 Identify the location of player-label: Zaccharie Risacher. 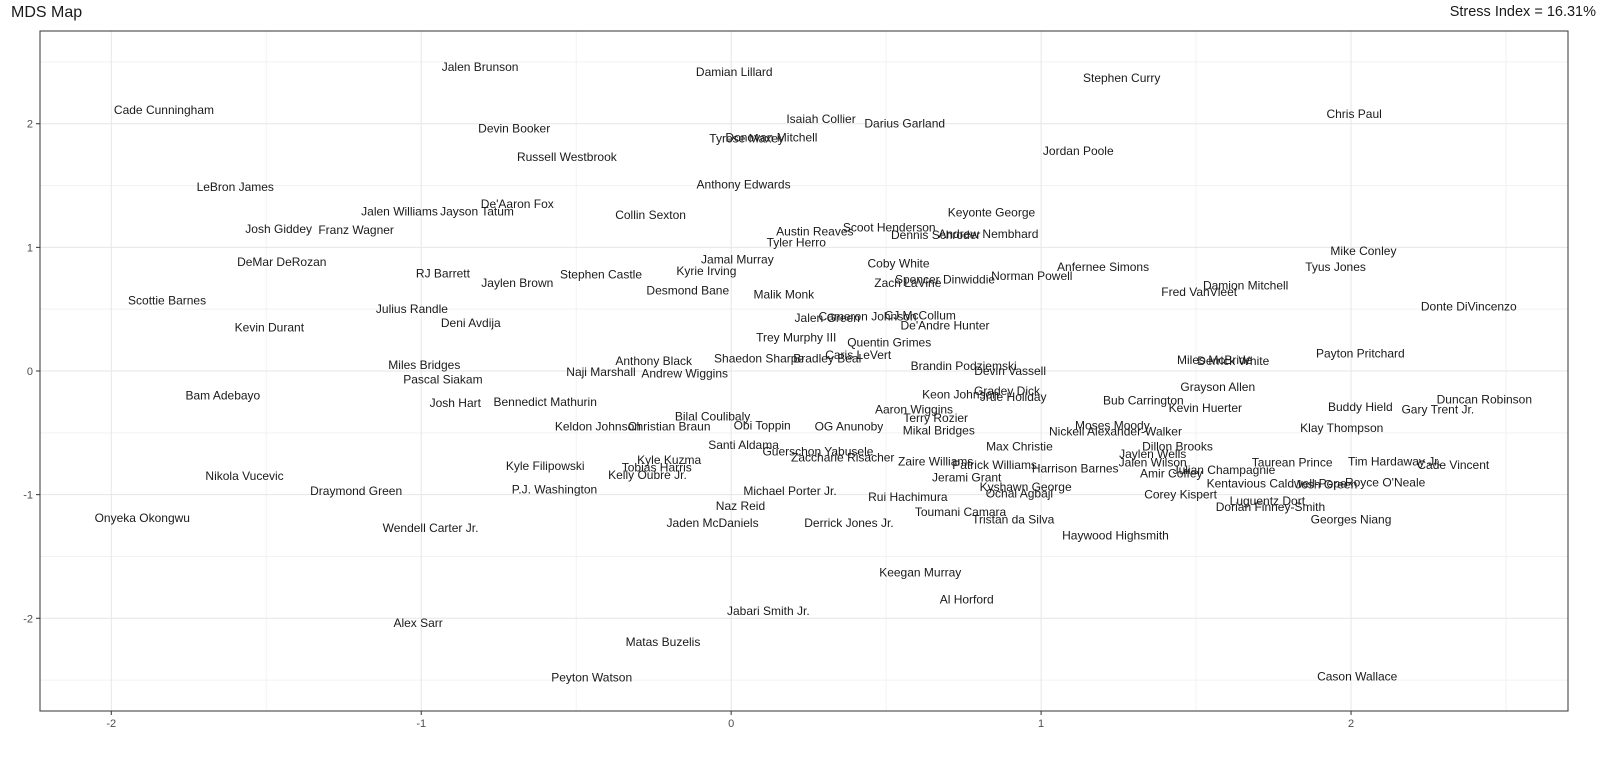
(842, 458).